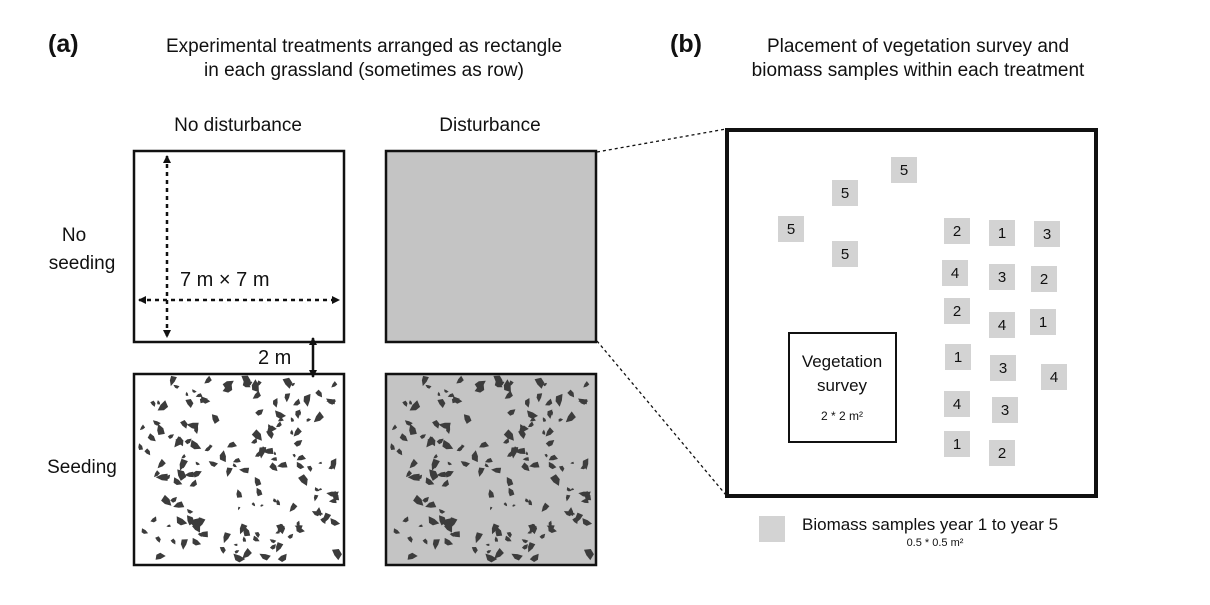 This screenshot has height=605, width=1210. Describe the element at coordinates (930, 524) in the screenshot. I see `legend-label: Biomass samples year 1 to year 5` at that location.